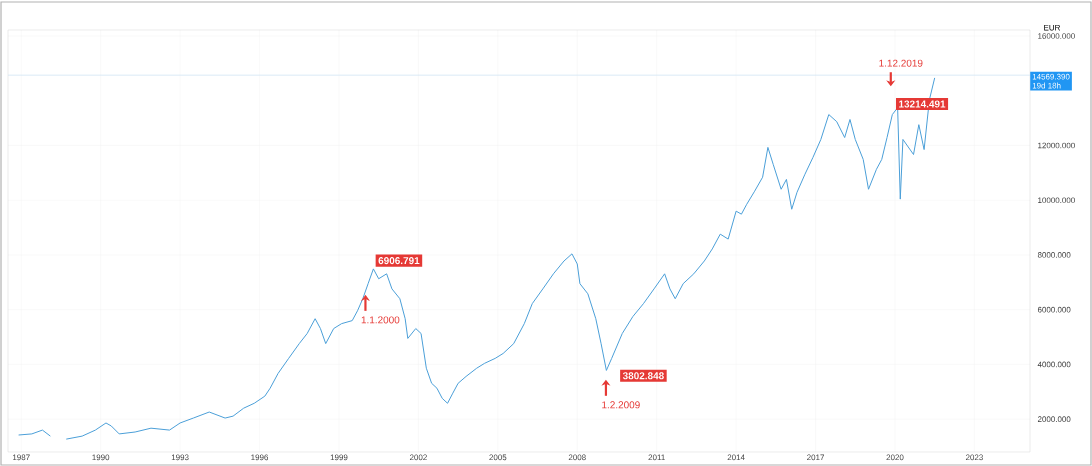 The width and height of the screenshot is (1092, 466). I want to click on annotation: 13214.491, so click(922, 104).